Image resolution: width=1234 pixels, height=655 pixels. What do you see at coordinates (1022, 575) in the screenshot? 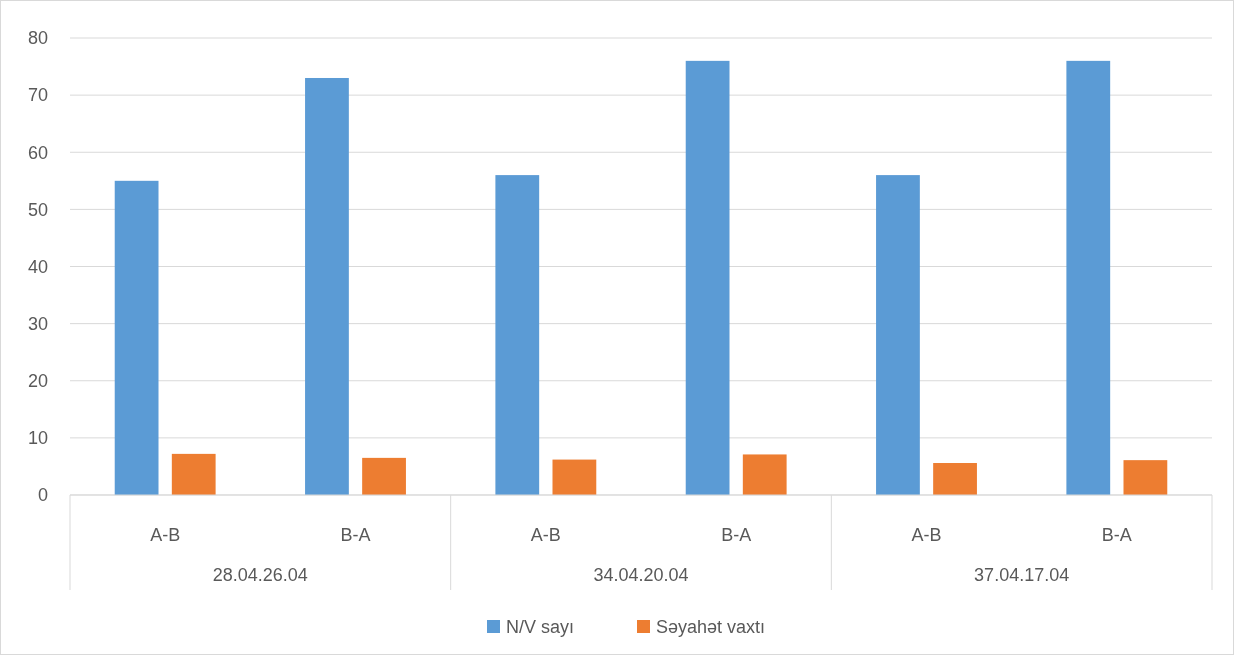
I see `text: 37.04.17.04` at bounding box center [1022, 575].